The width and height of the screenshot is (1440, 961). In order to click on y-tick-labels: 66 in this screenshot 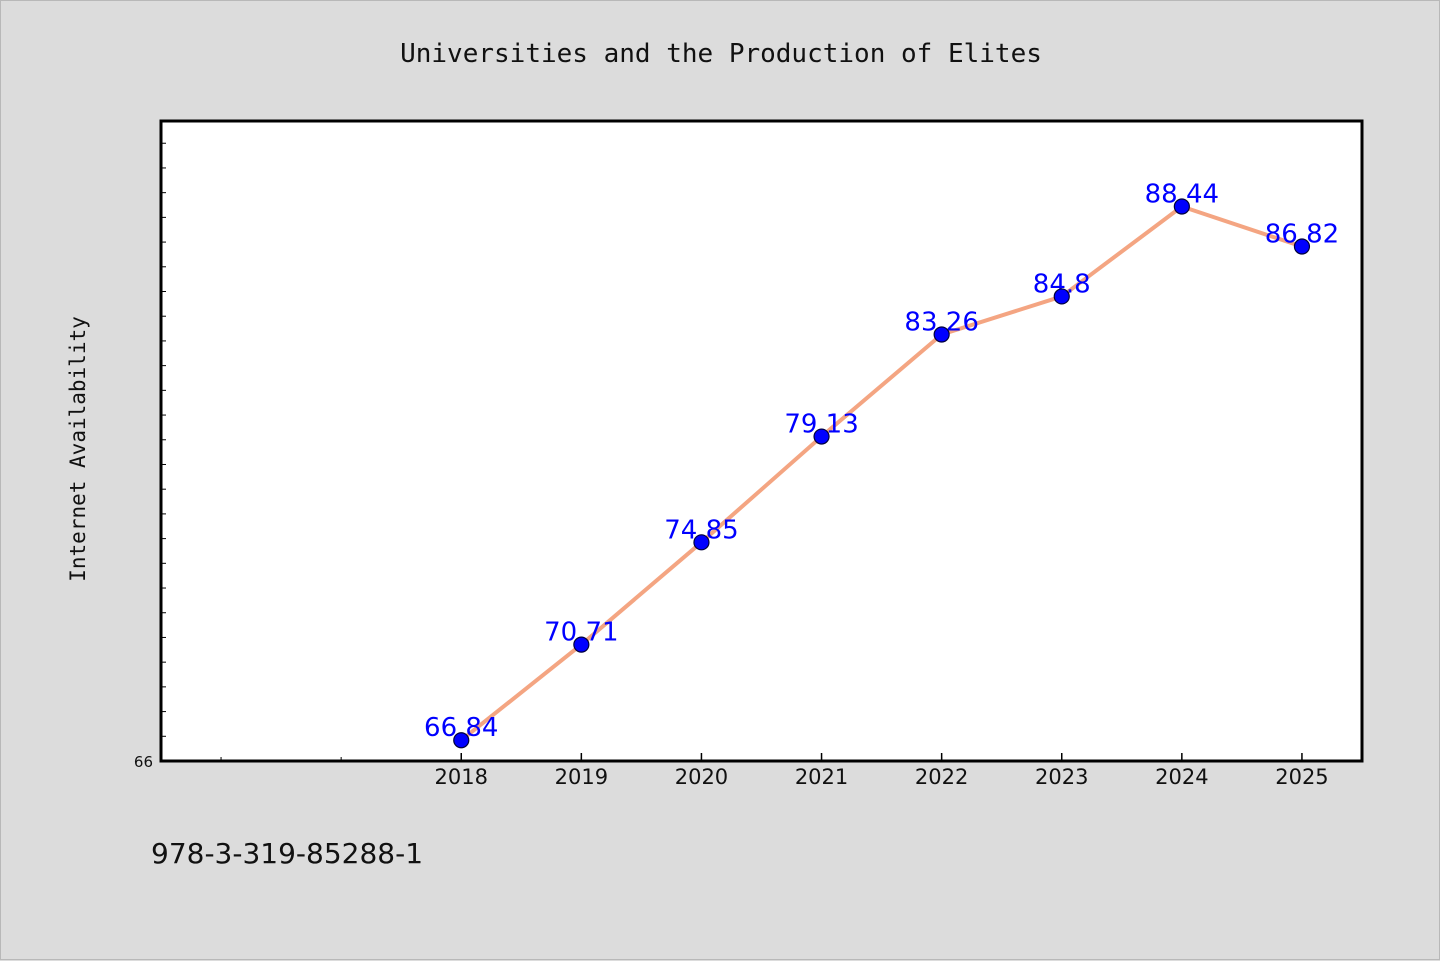, I will do `click(143, 762)`.